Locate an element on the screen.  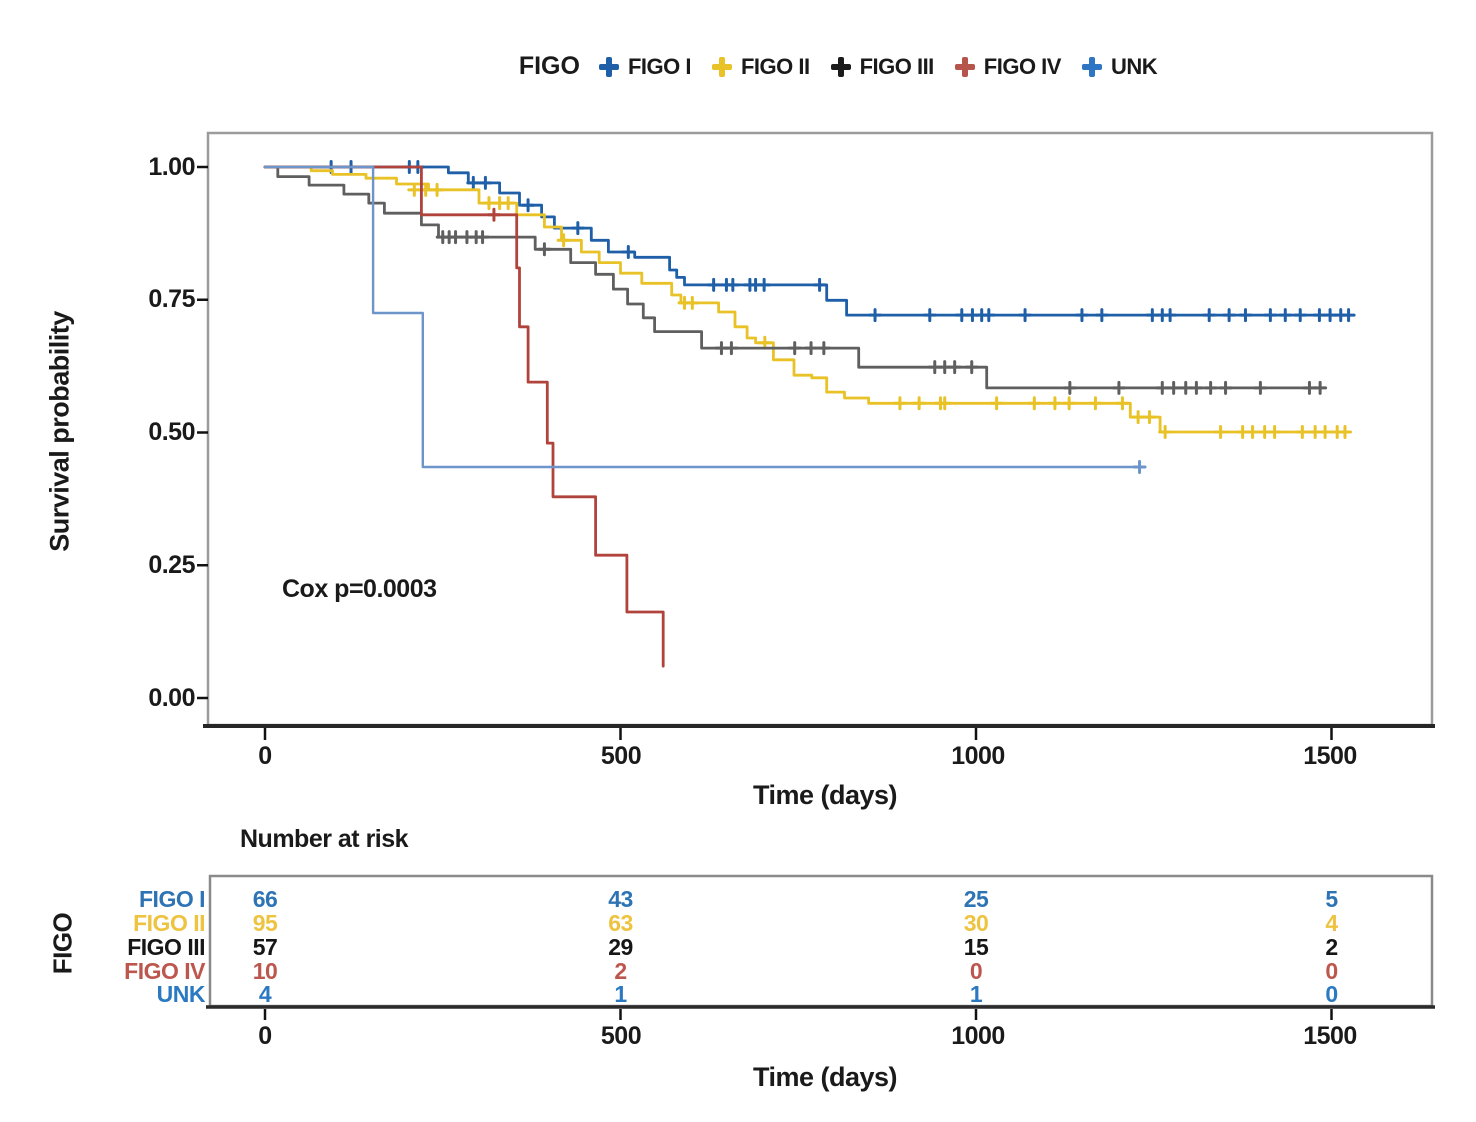
risk-value: 43 is located at coordinates (620, 899).